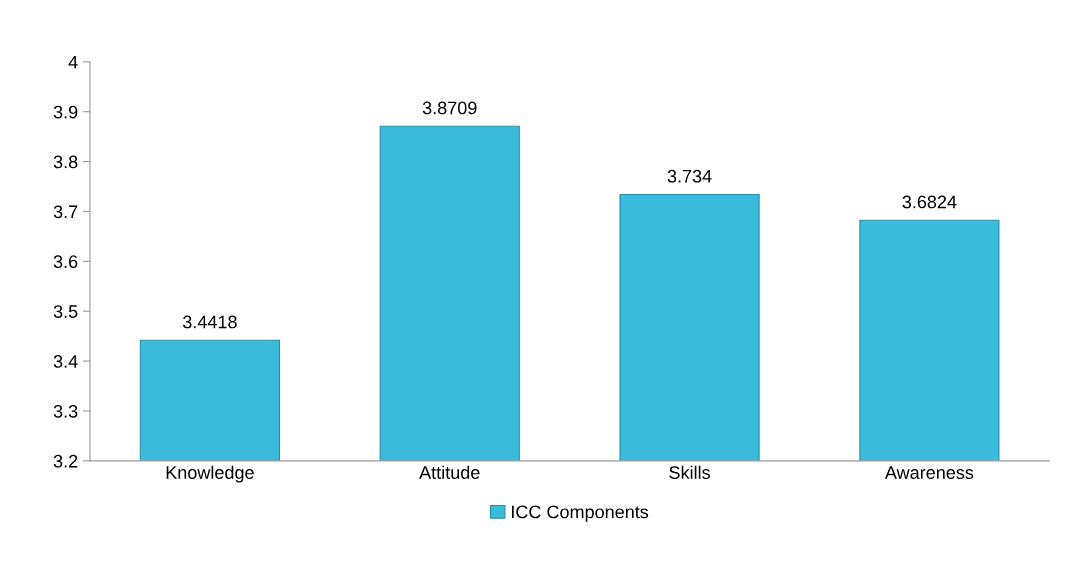  Describe the element at coordinates (65, 461) in the screenshot. I see `y-tick-label: 3.2` at that location.